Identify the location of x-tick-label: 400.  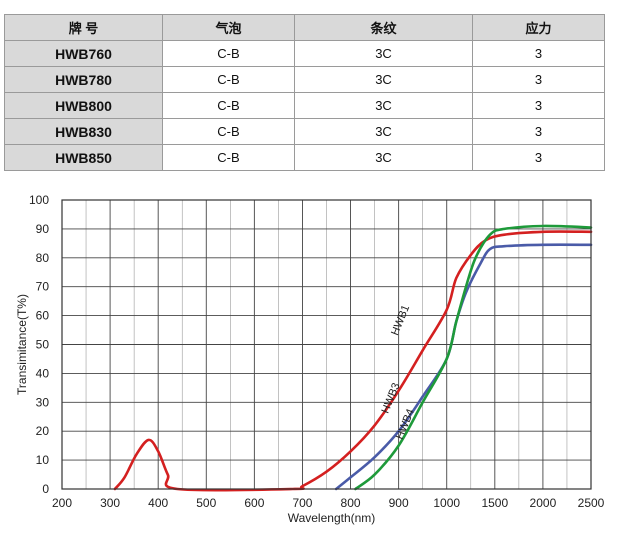
(158, 503).